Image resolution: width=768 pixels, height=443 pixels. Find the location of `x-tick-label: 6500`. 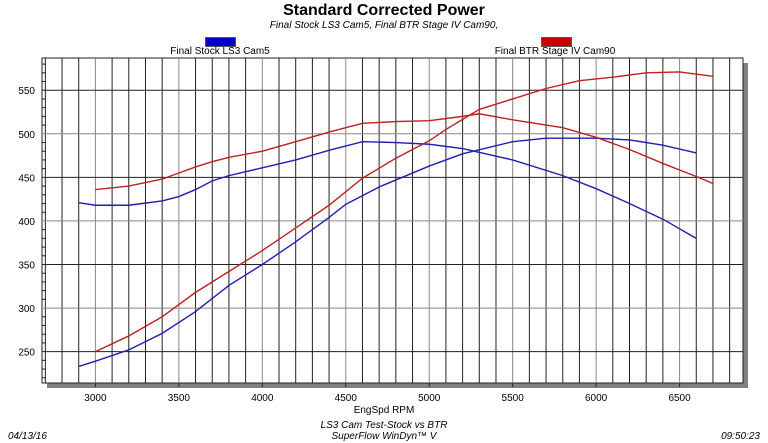

x-tick-label: 6500 is located at coordinates (679, 398).